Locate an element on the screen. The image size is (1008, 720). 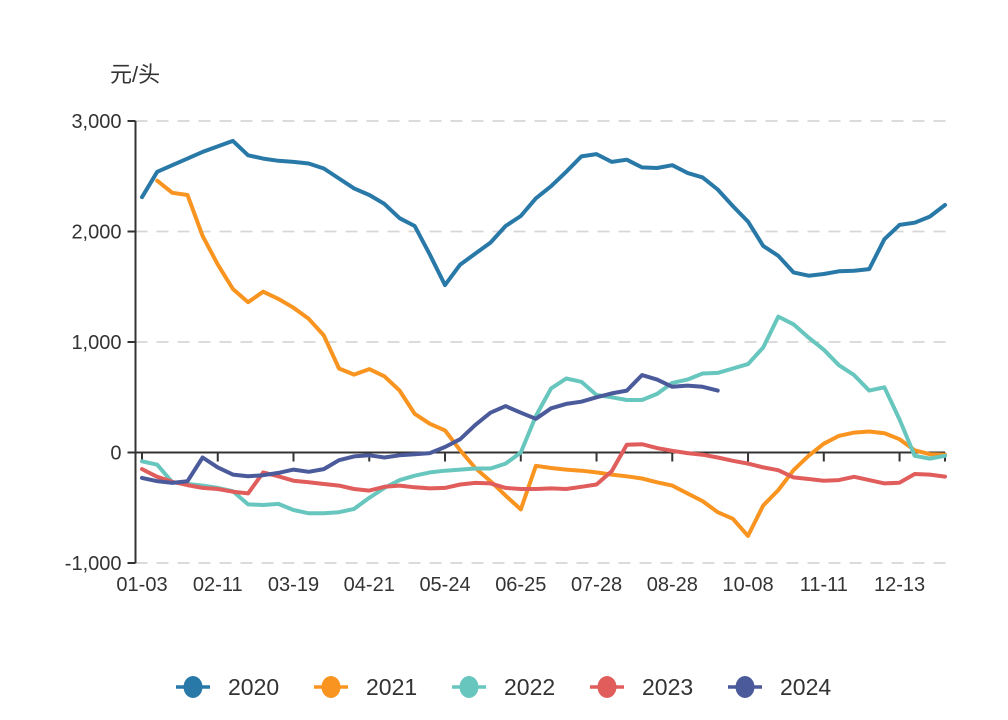
legend-item-2024: 2024 is located at coordinates (779, 687).